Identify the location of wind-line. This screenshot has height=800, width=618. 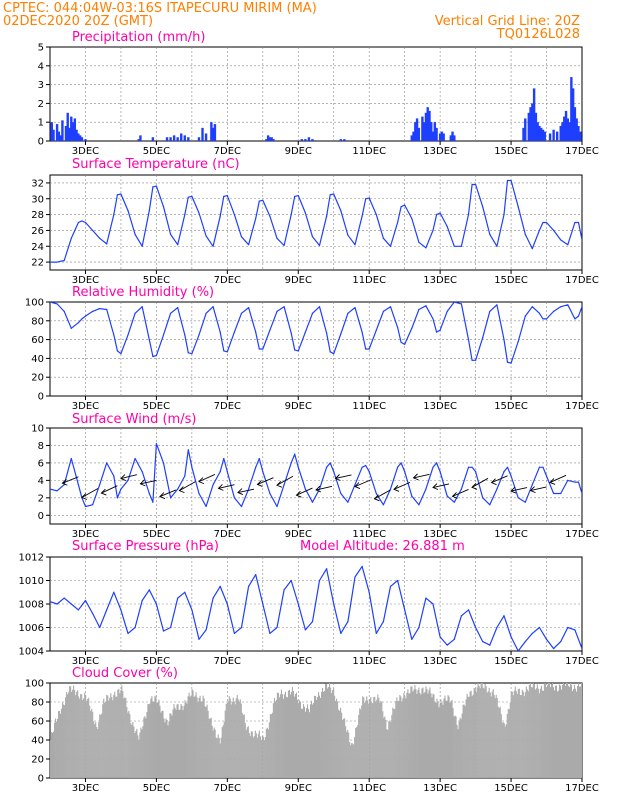
(316, 475).